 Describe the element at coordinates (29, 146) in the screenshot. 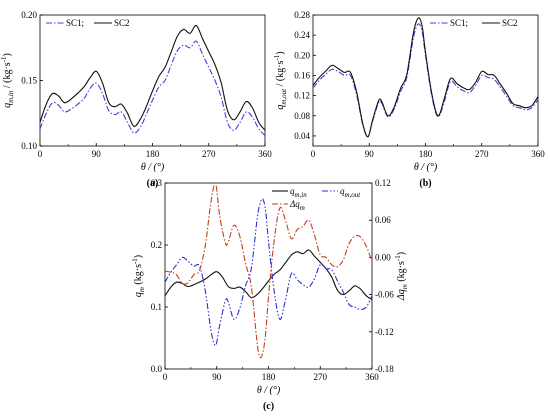

I see `y-tick-label: 0.10` at that location.